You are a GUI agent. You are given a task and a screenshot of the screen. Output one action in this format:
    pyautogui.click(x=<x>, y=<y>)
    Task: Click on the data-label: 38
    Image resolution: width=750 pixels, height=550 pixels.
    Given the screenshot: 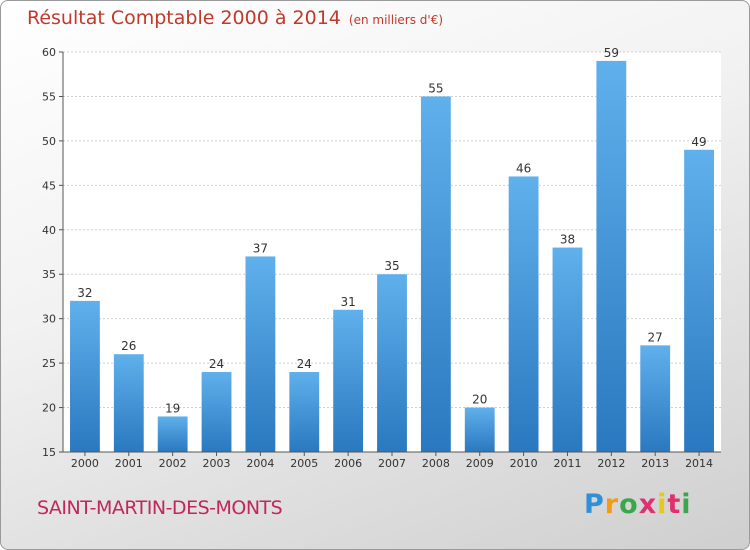 What is the action you would take?
    pyautogui.click(x=567, y=240)
    